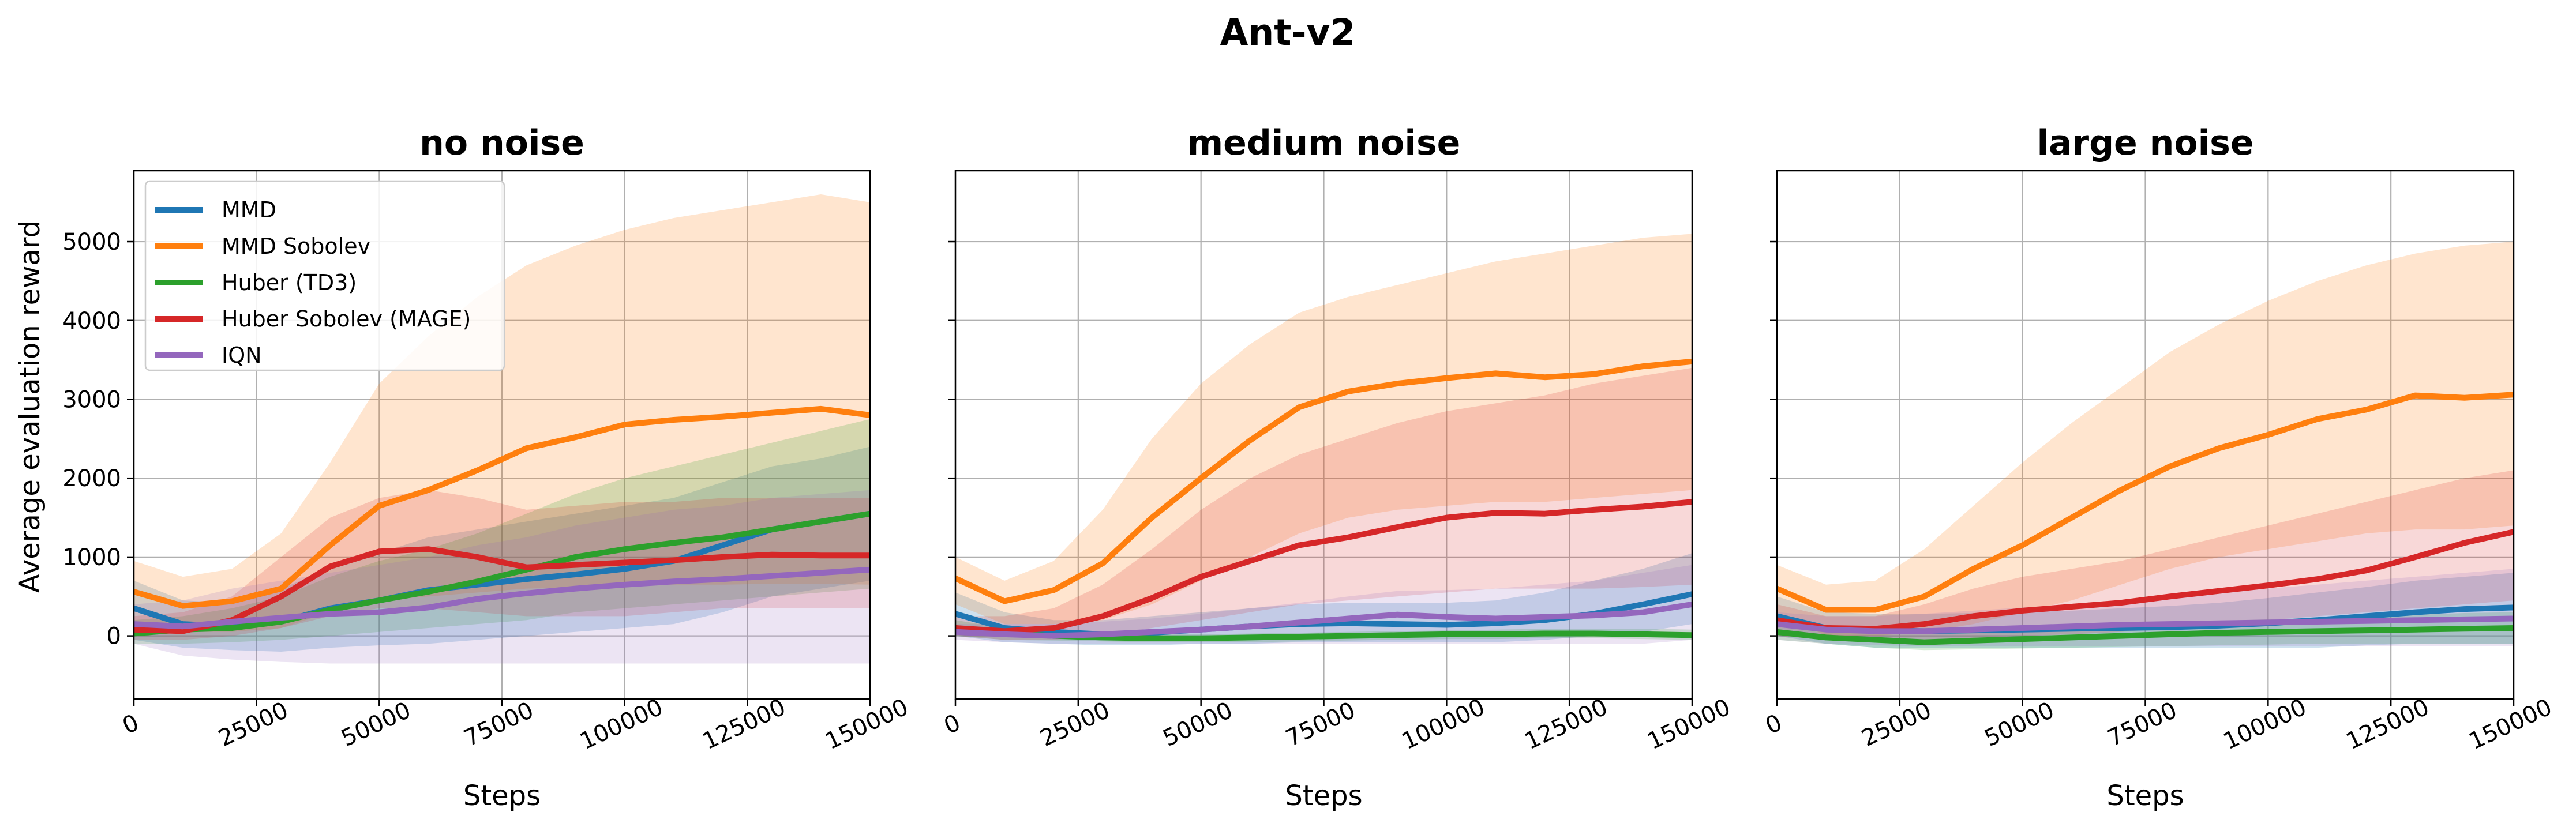 The width and height of the screenshot is (2576, 827). I want to click on legend-item-mmd-sobolev: MMD Sobolev, so click(262, 246).